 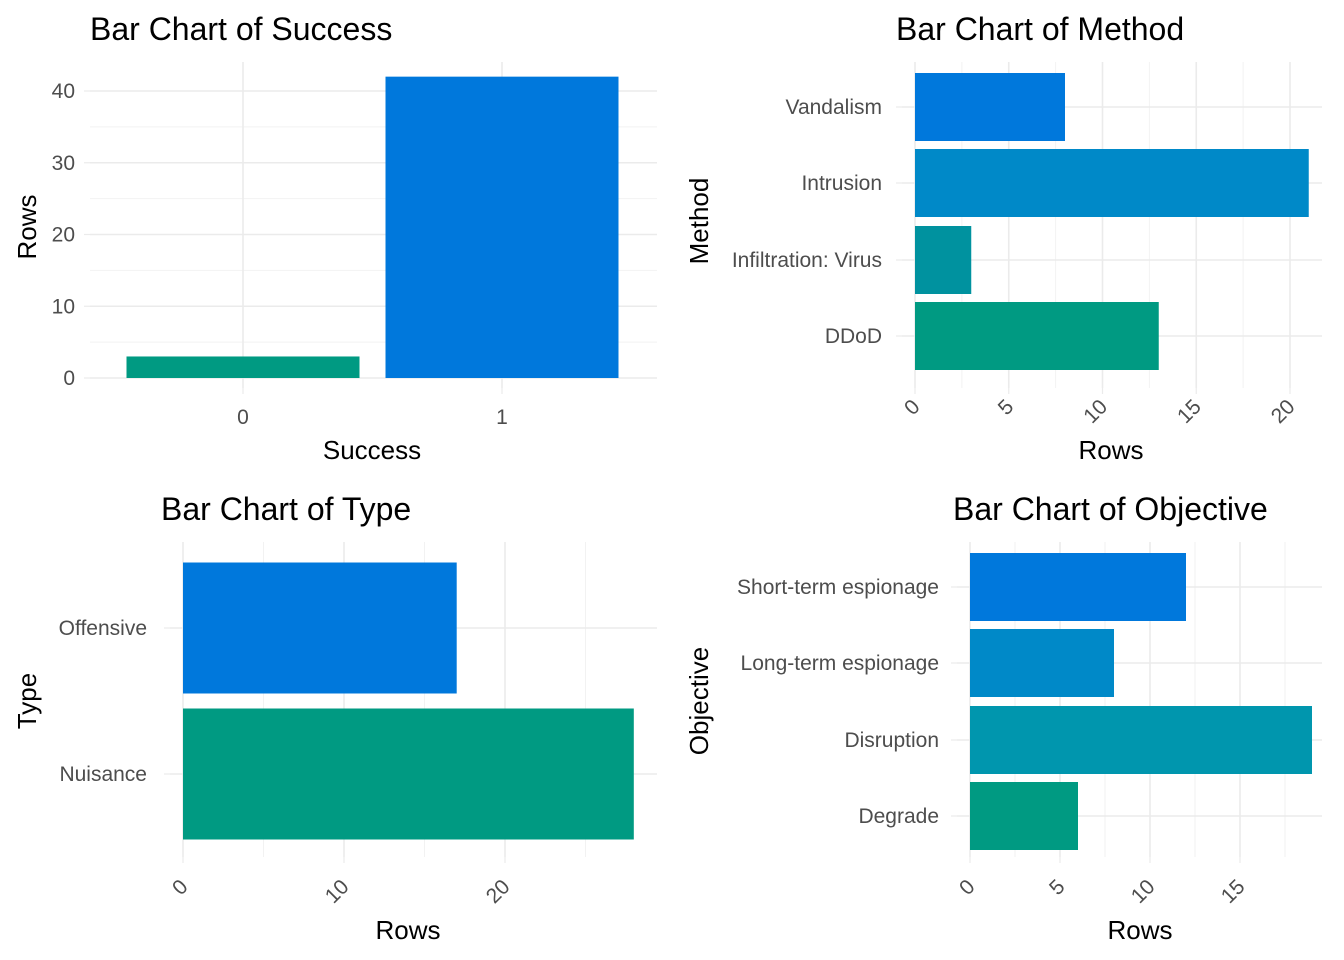 I want to click on type-y-tick-label: Nuisance, so click(x=103, y=774).